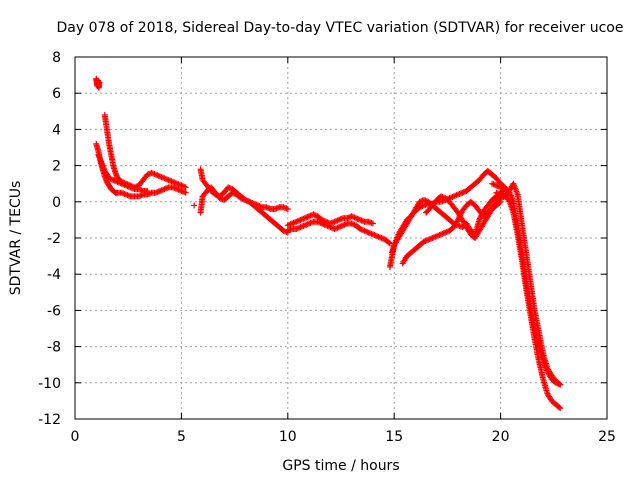 The image size is (640, 480). What do you see at coordinates (49, 384) in the screenshot?
I see `y-tick-label: -10` at bounding box center [49, 384].